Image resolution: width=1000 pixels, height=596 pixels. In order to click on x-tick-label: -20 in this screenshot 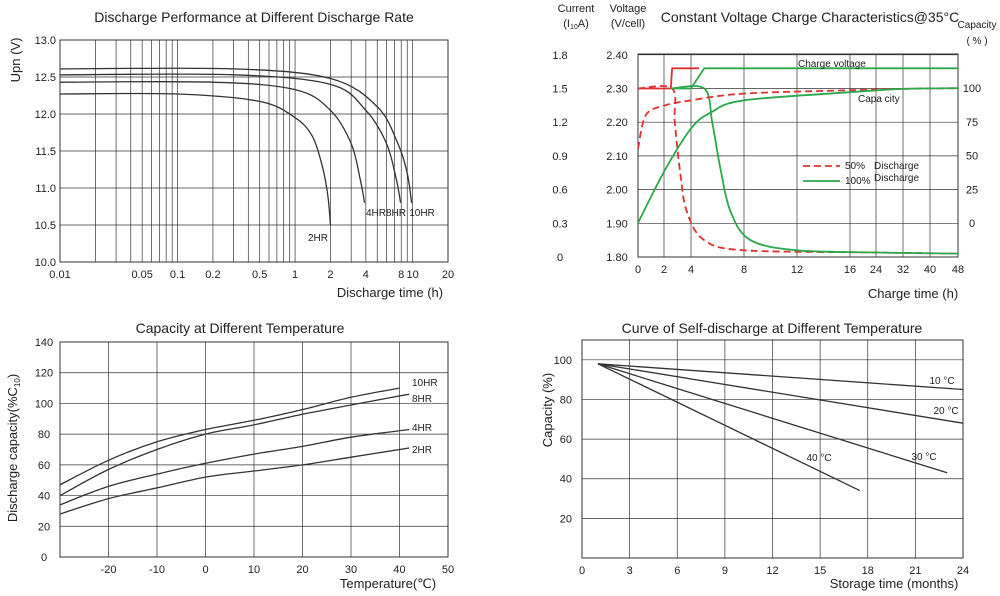, I will do `click(109, 570)`.